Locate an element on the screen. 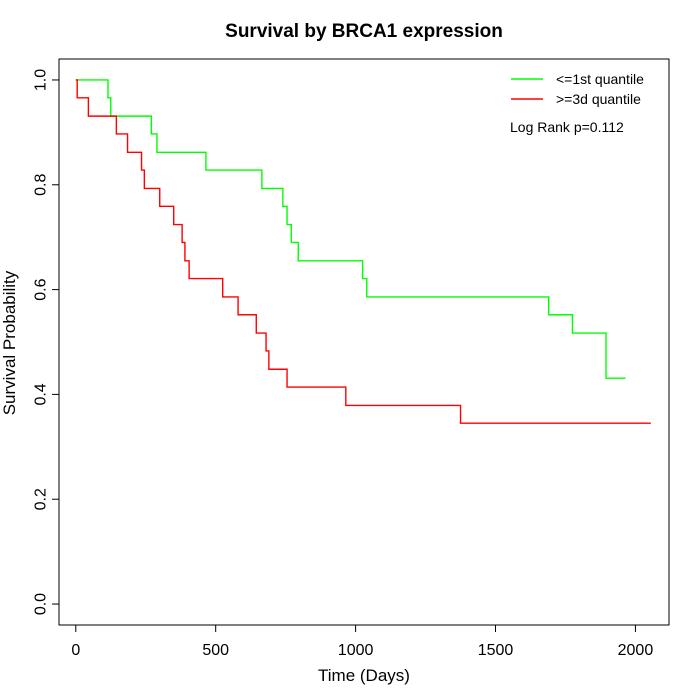 The width and height of the screenshot is (700, 700). y-tick-label: 0.0 is located at coordinates (41, 604).